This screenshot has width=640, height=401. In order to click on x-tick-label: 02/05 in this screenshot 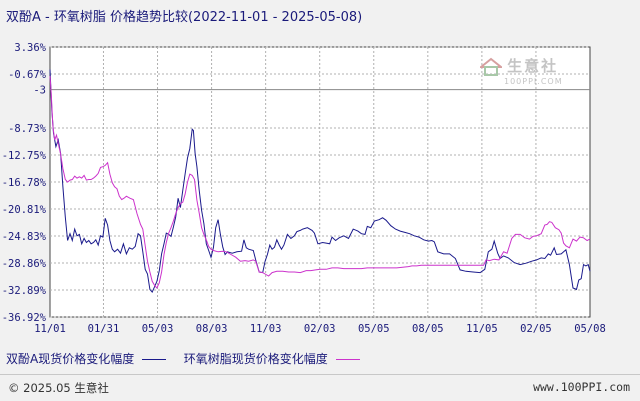, I will do `click(536, 329)`.